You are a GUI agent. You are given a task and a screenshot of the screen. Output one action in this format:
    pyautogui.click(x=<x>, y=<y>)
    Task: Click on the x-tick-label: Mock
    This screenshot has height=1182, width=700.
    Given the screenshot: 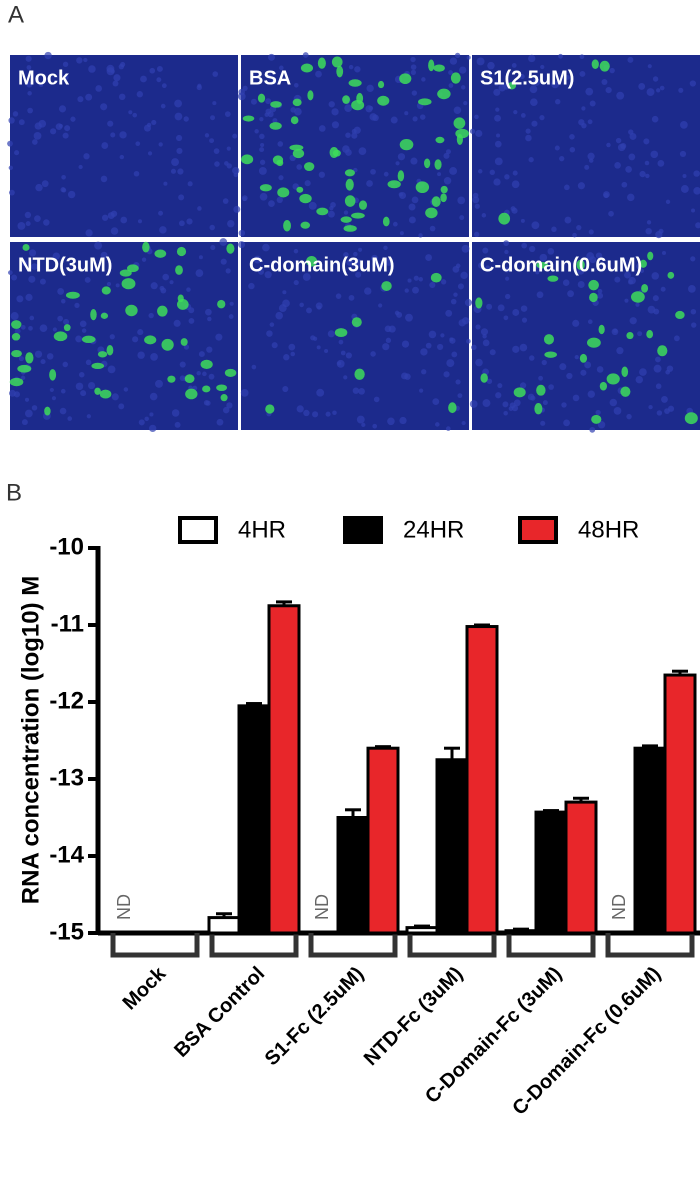 What is the action you would take?
    pyautogui.click(x=145, y=988)
    